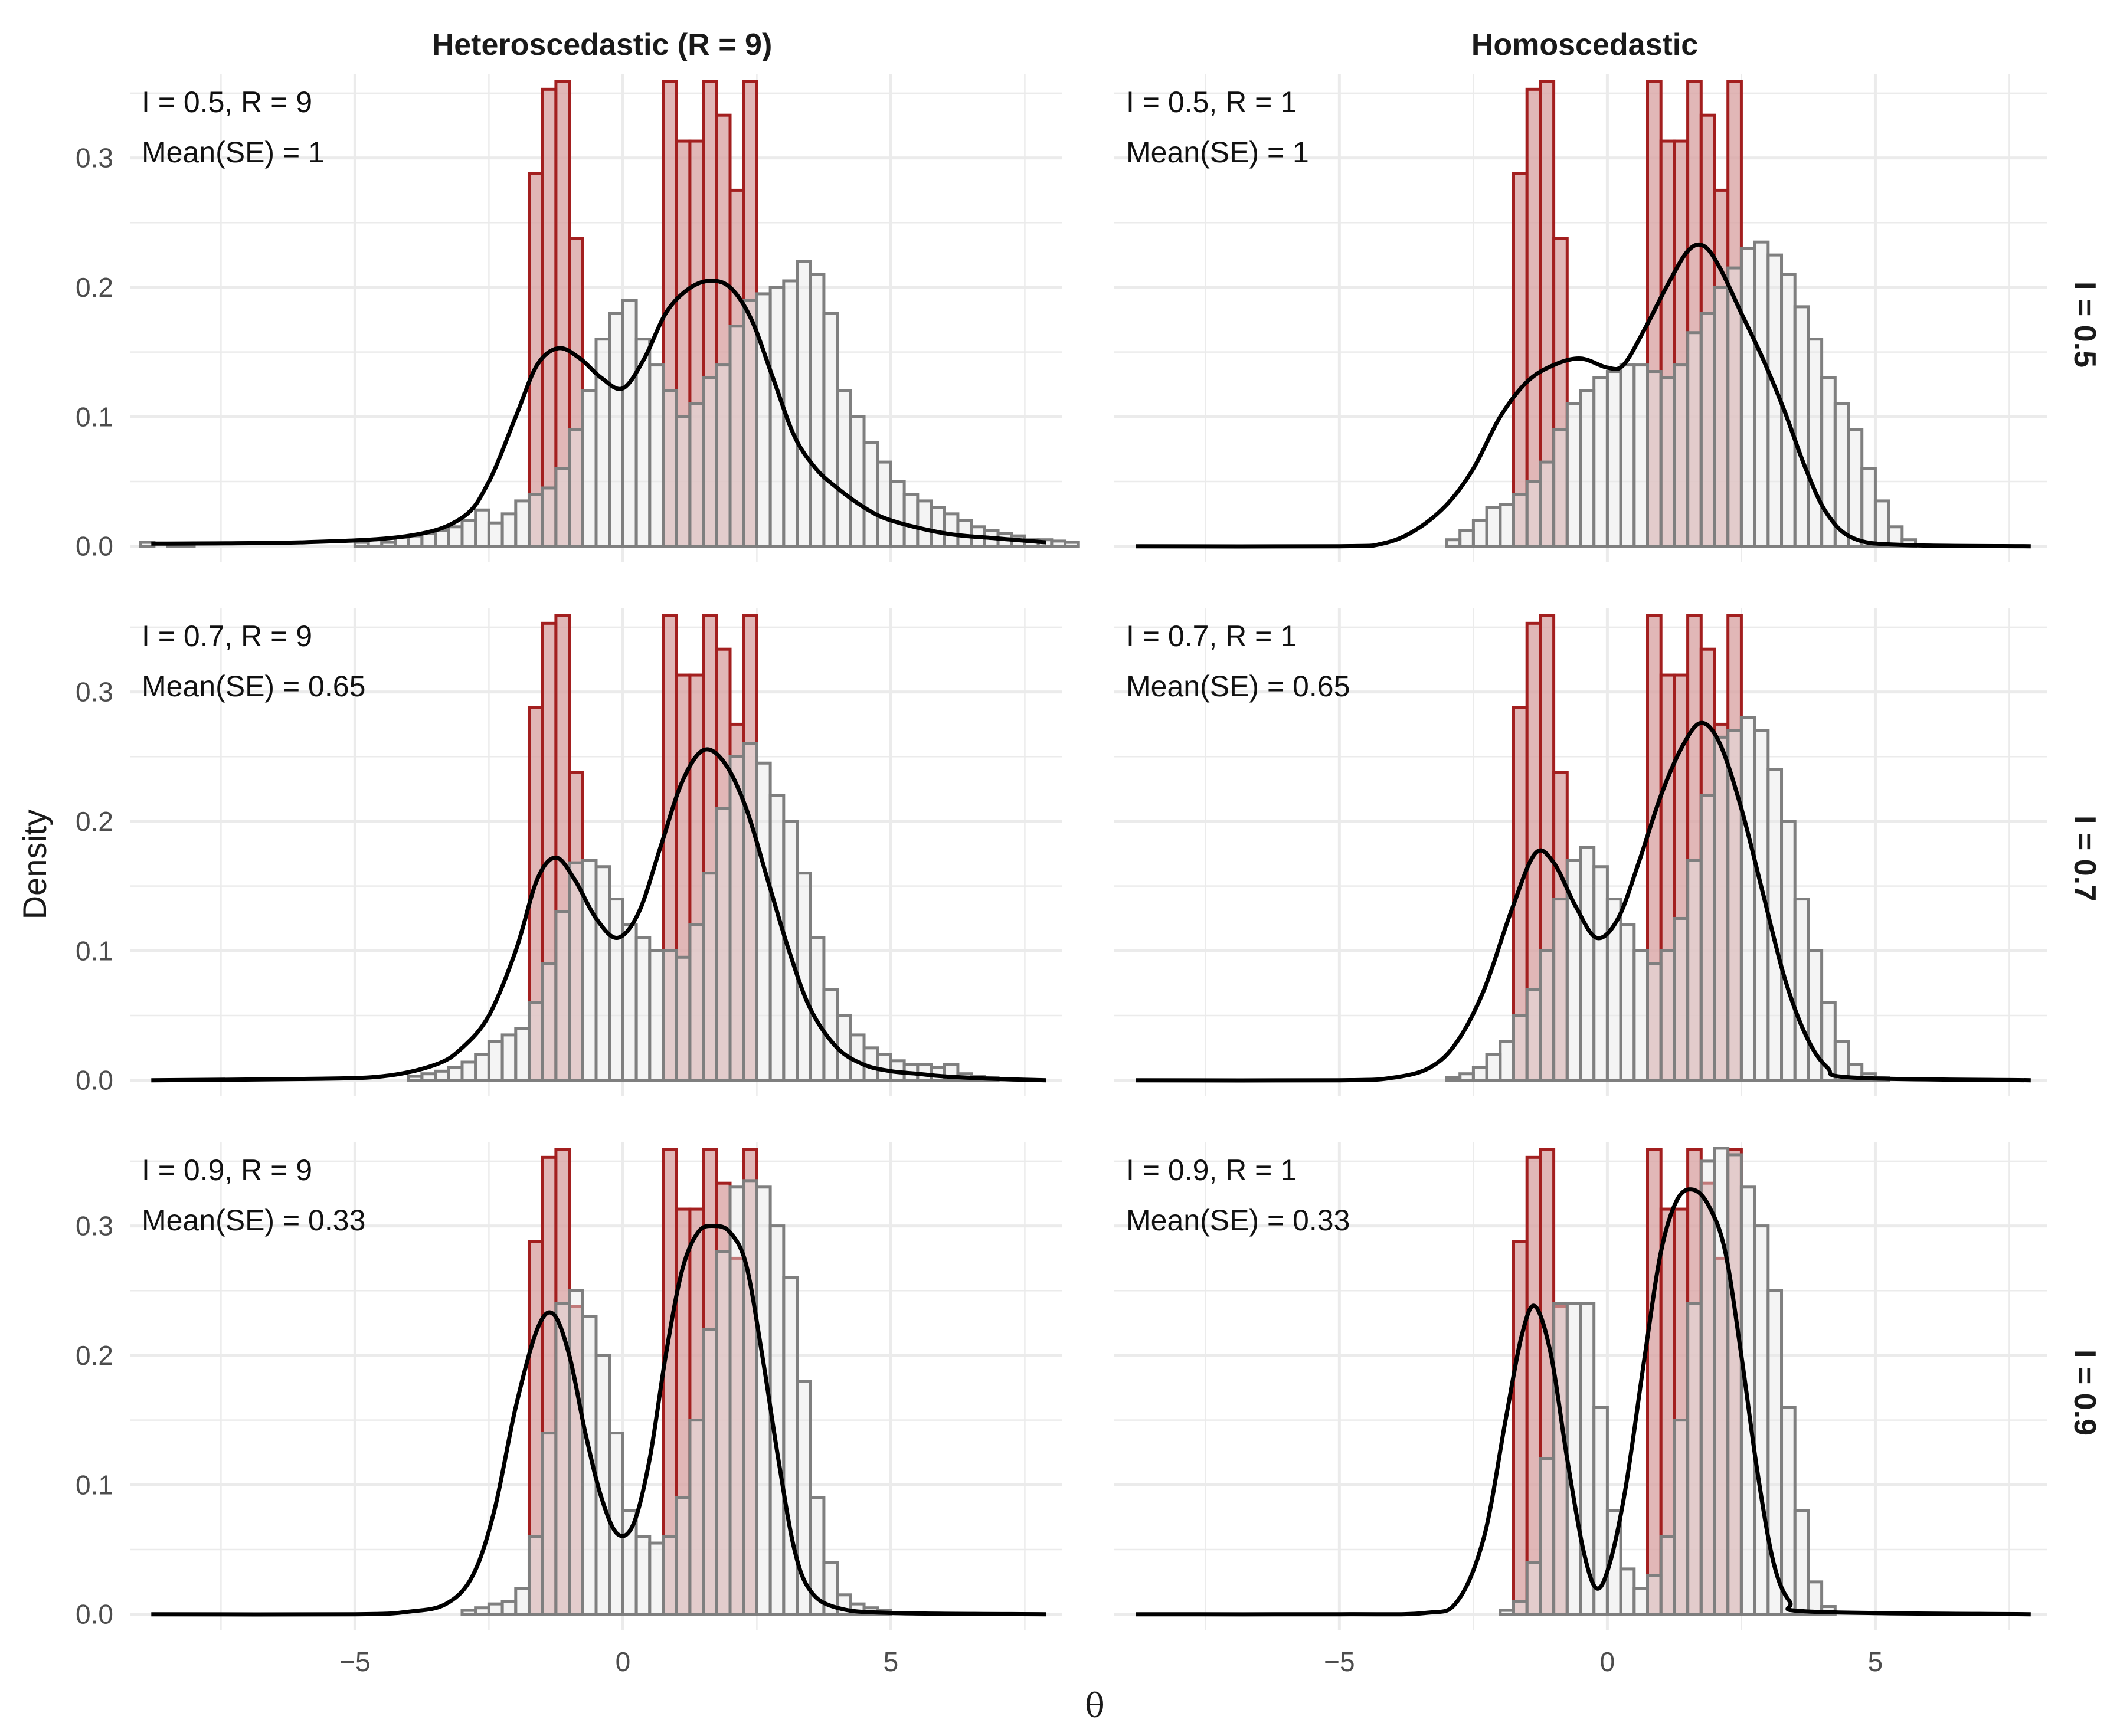 The image size is (2120, 1736). What do you see at coordinates (1211, 636) in the screenshot?
I see `panel-annotation-r2c2: I = 0.7, R = 1` at bounding box center [1211, 636].